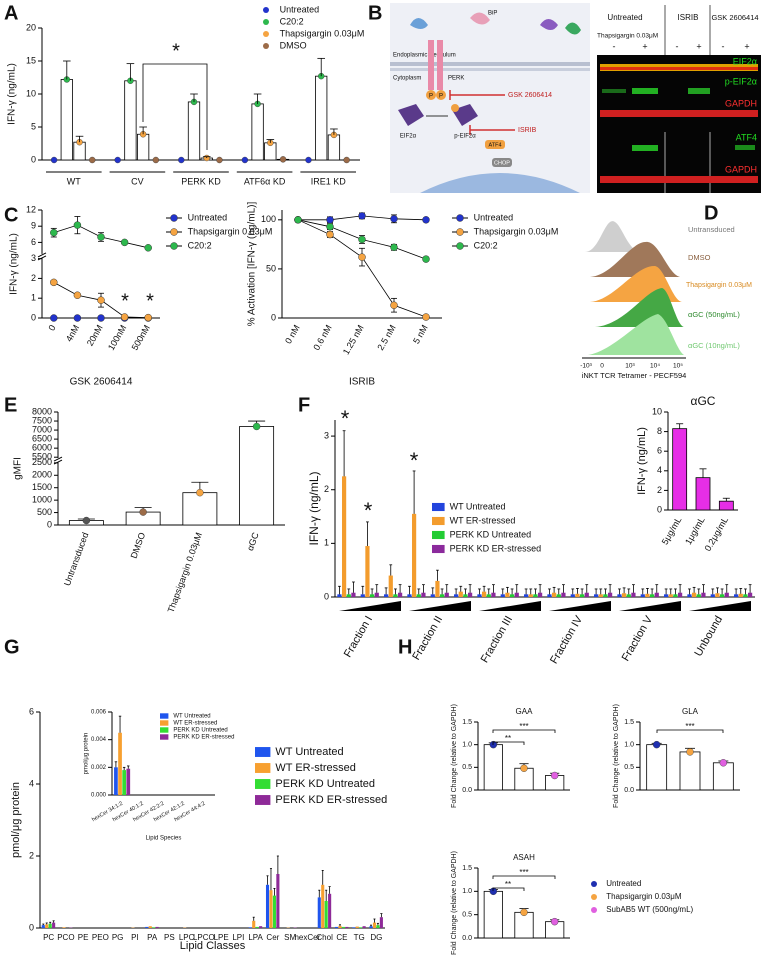  I want to click on phospho-icon, so click(455, 108).